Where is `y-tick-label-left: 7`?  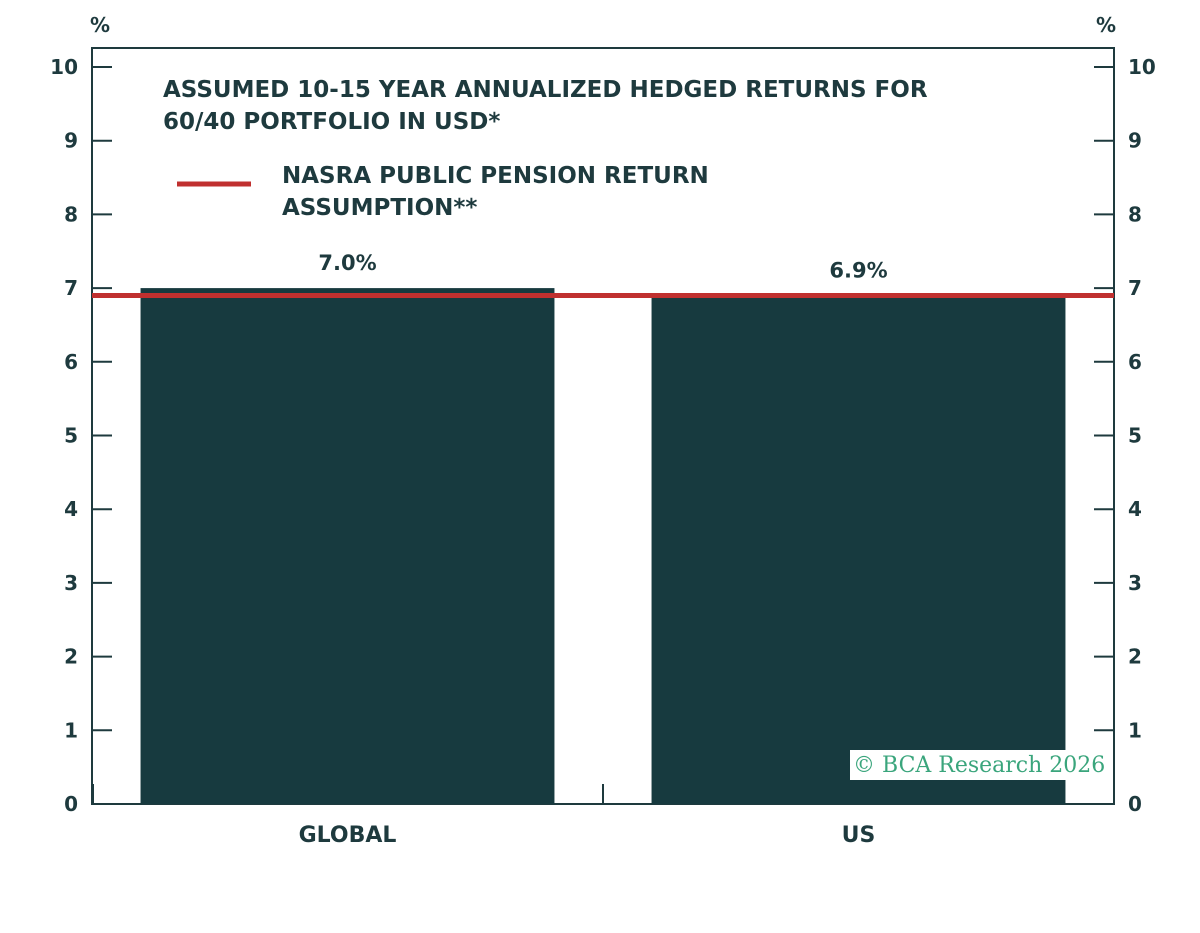 y-tick-label-left: 7 is located at coordinates (71, 288).